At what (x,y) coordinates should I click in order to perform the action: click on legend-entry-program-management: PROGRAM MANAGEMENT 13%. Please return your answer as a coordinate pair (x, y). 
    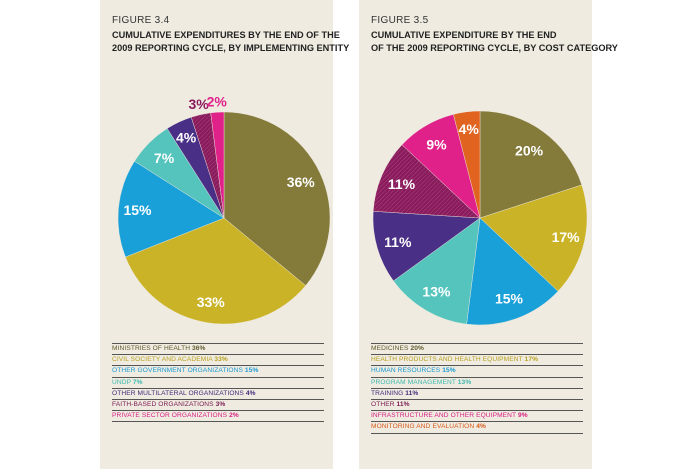
    Looking at the image, I should click on (477, 383).